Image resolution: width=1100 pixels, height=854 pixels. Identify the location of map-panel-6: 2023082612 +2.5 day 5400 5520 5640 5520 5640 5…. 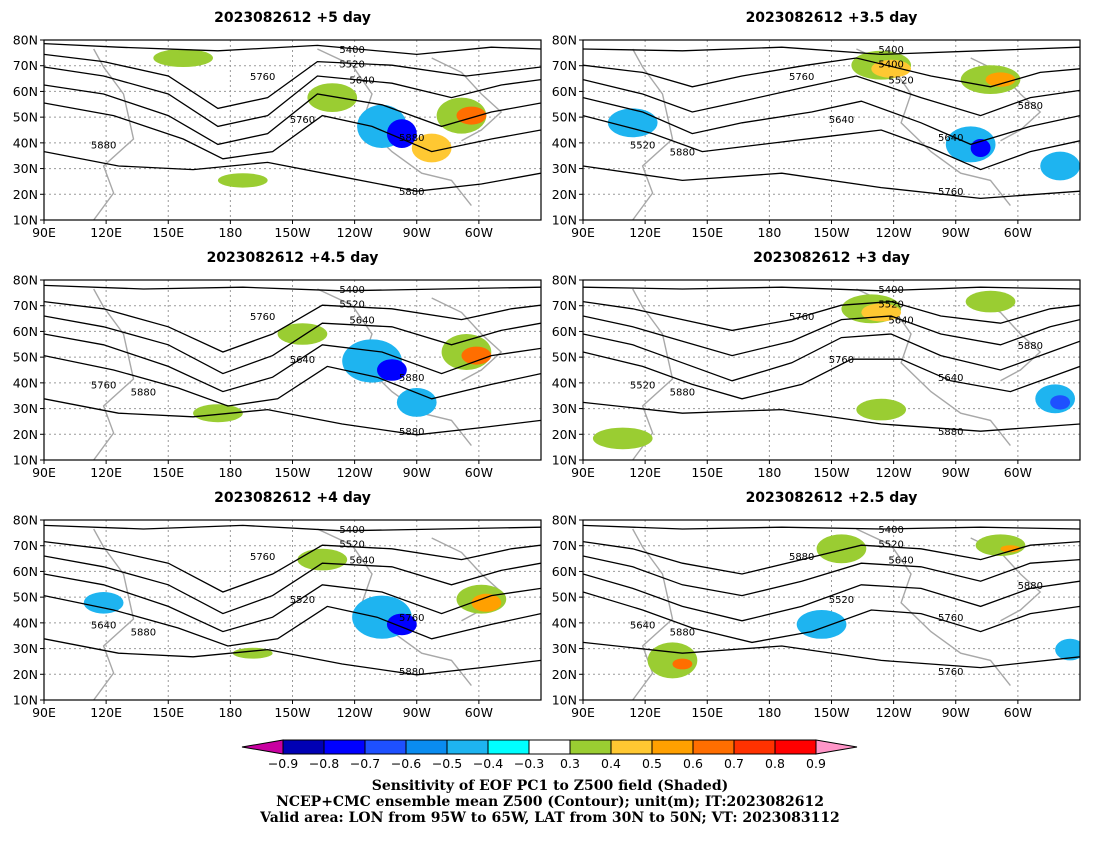
(816, 605).